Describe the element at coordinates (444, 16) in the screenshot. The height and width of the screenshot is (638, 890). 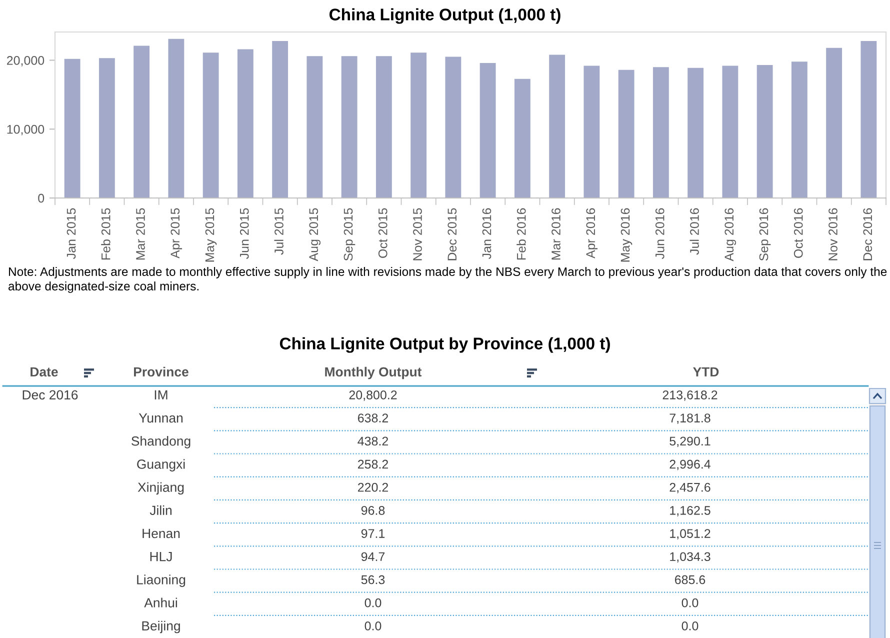
I see `chart-title: China Lignite Output (1,000 t)` at that location.